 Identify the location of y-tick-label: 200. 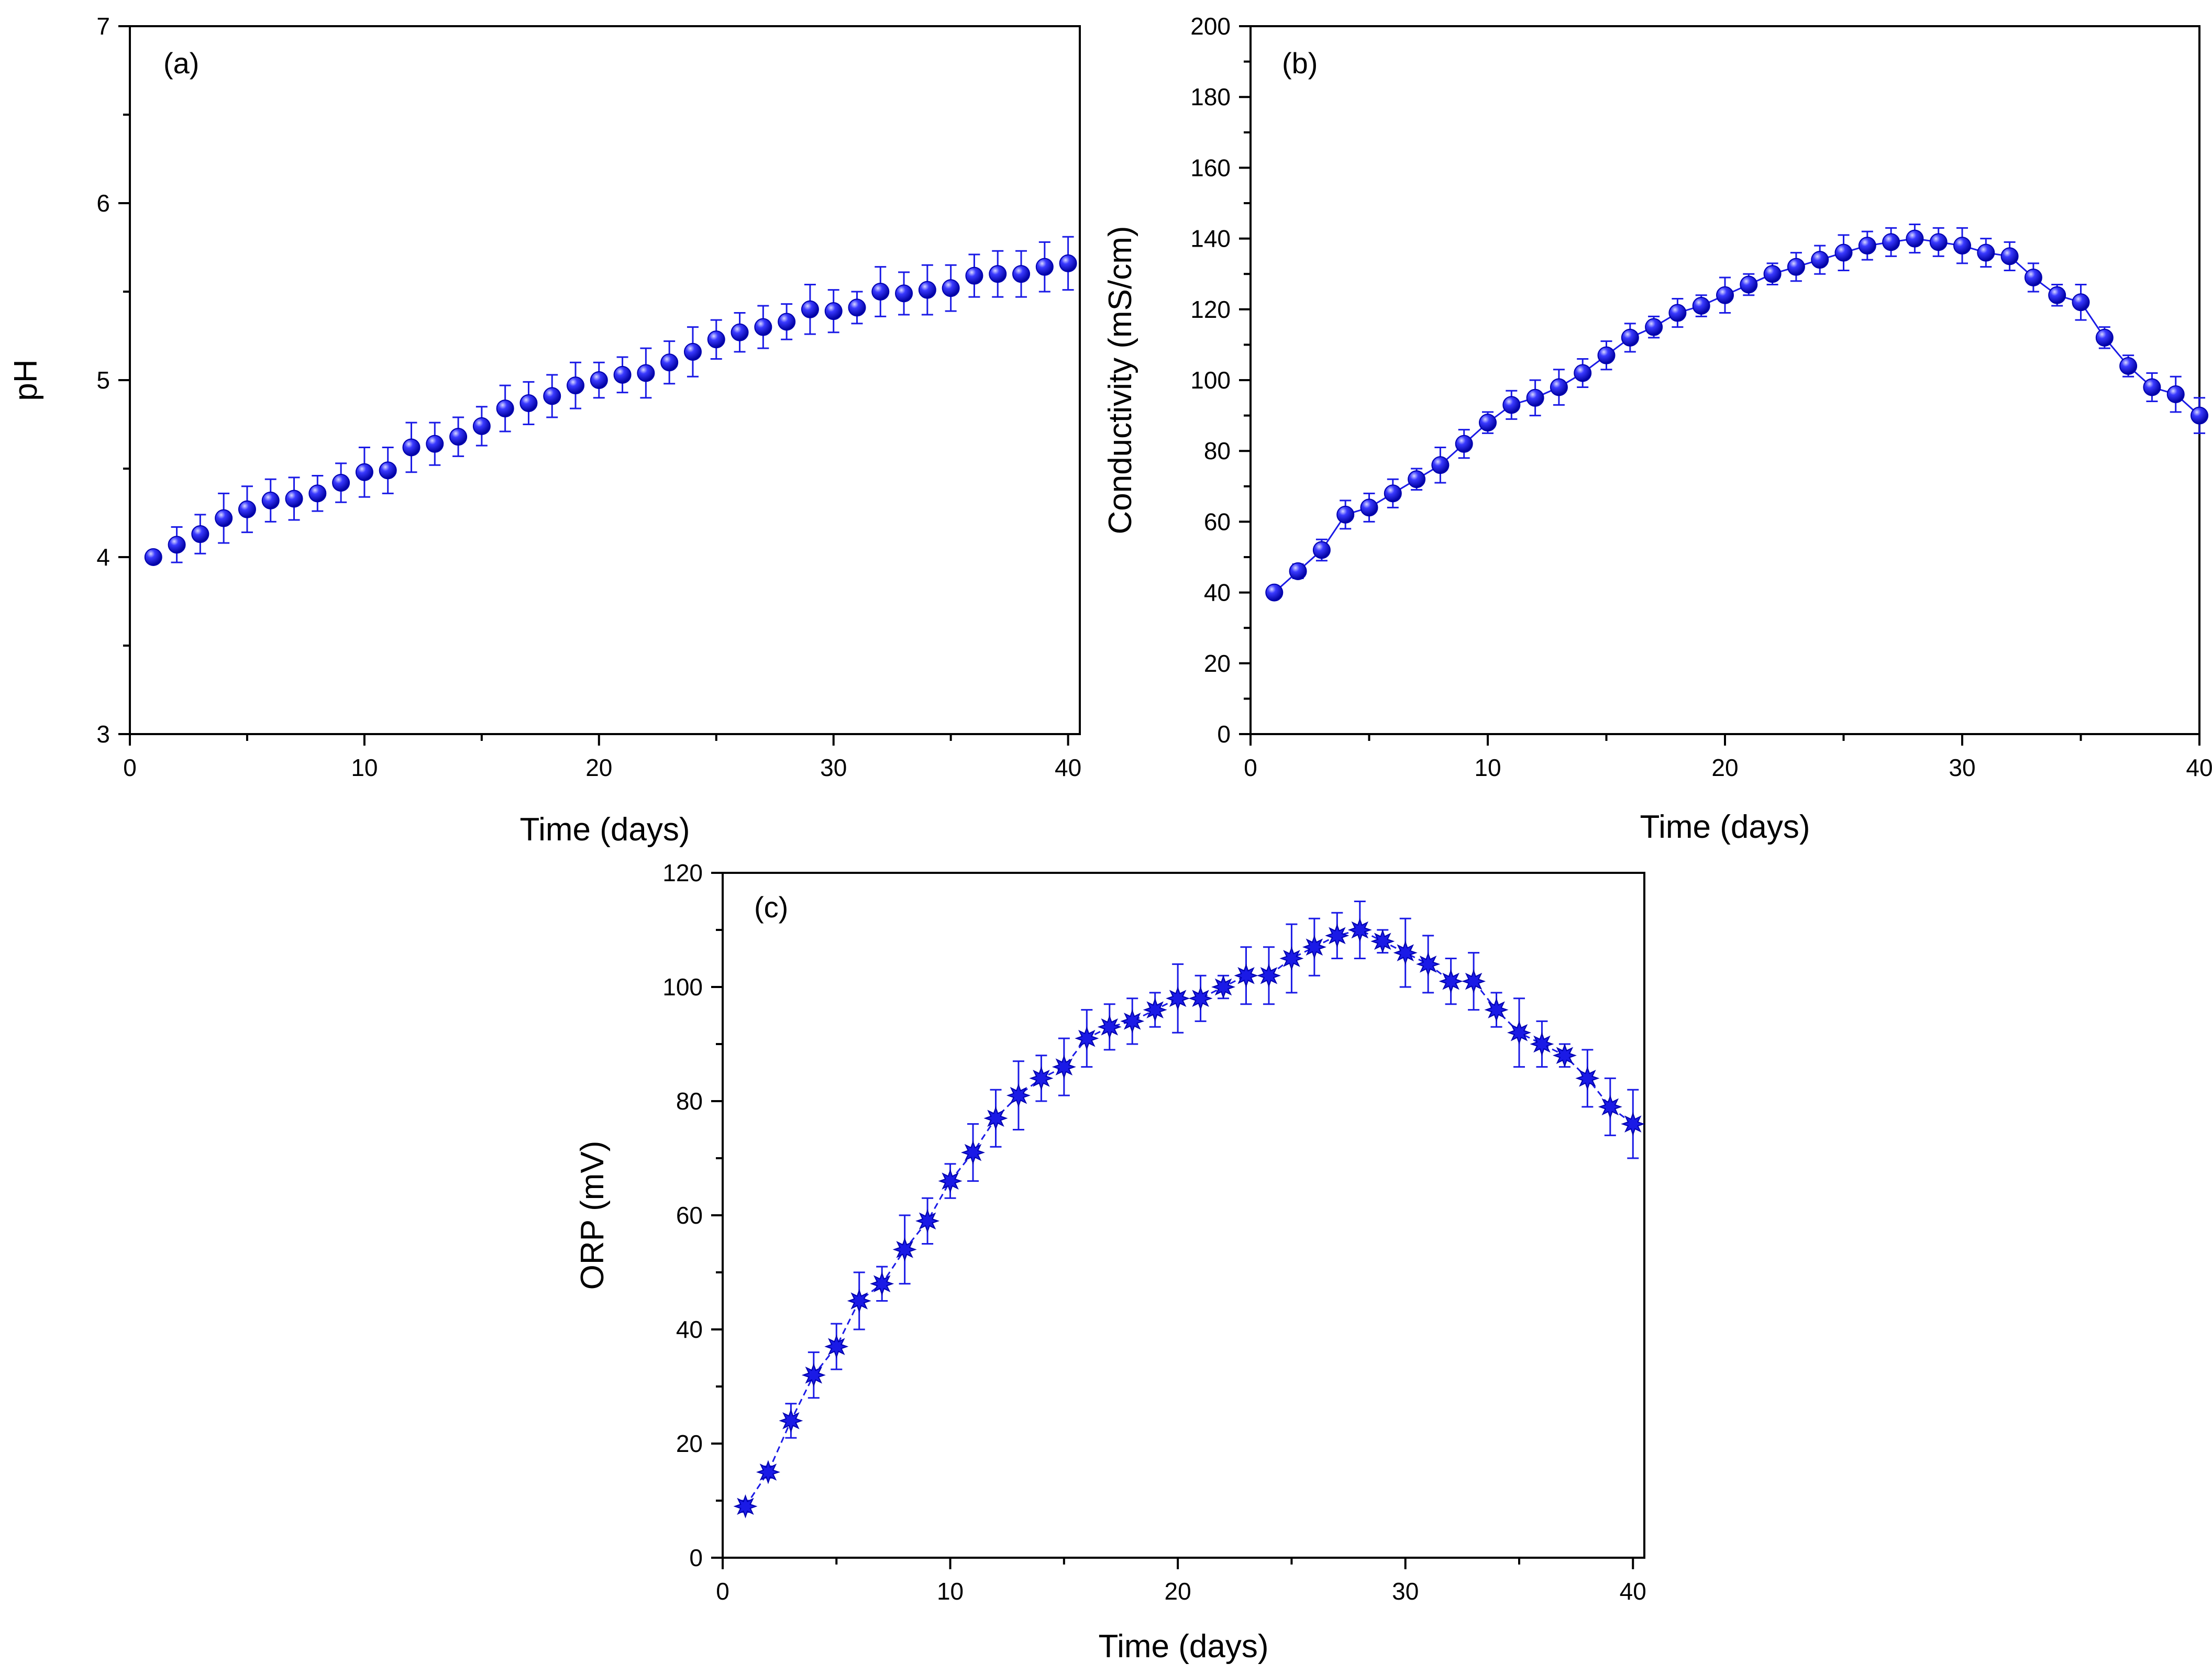
(1210, 26).